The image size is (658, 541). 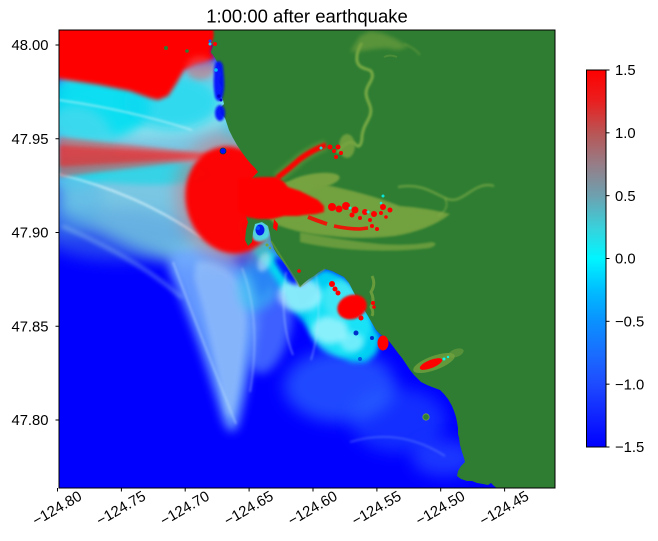 What do you see at coordinates (313, 509) in the screenshot?
I see `svg-text: −124.60` at bounding box center [313, 509].